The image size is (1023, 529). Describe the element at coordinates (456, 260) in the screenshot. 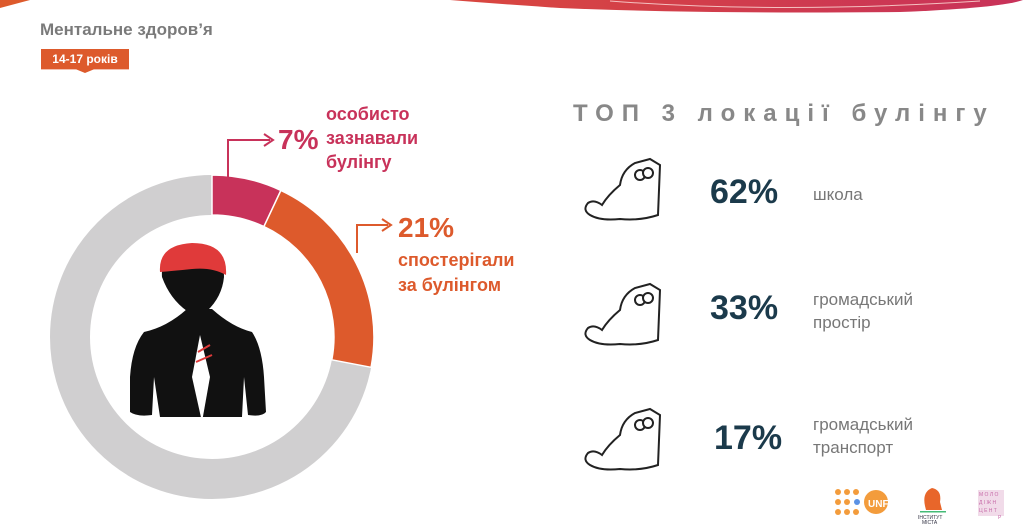

I see `label-line: спостерігали` at that location.